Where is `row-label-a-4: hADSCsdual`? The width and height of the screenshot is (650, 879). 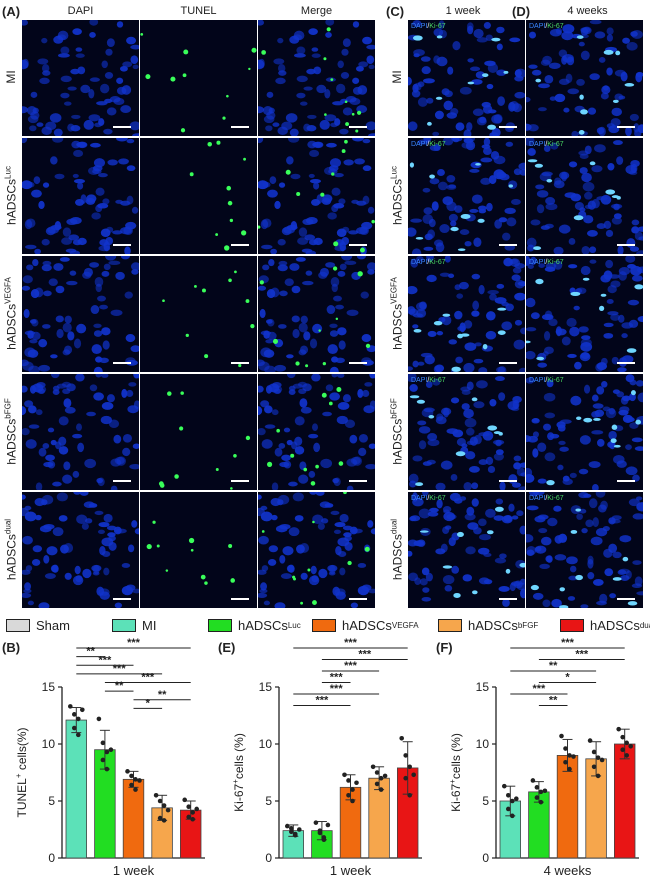
row-label-a-4: hADSCsdual is located at coordinates (11, 550).